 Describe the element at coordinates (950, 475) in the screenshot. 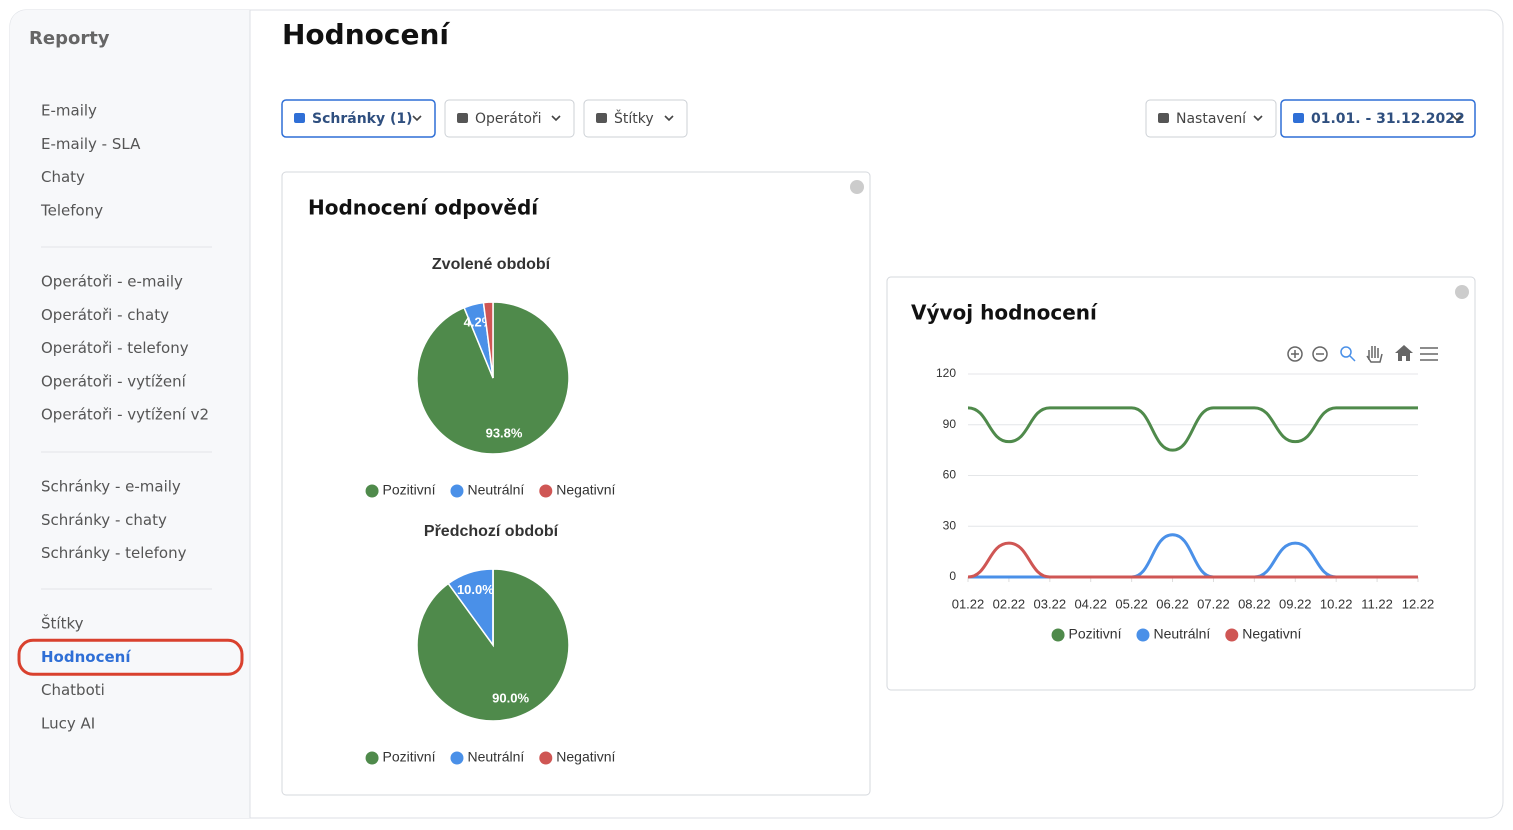

I see `y-tick-label: 60` at that location.